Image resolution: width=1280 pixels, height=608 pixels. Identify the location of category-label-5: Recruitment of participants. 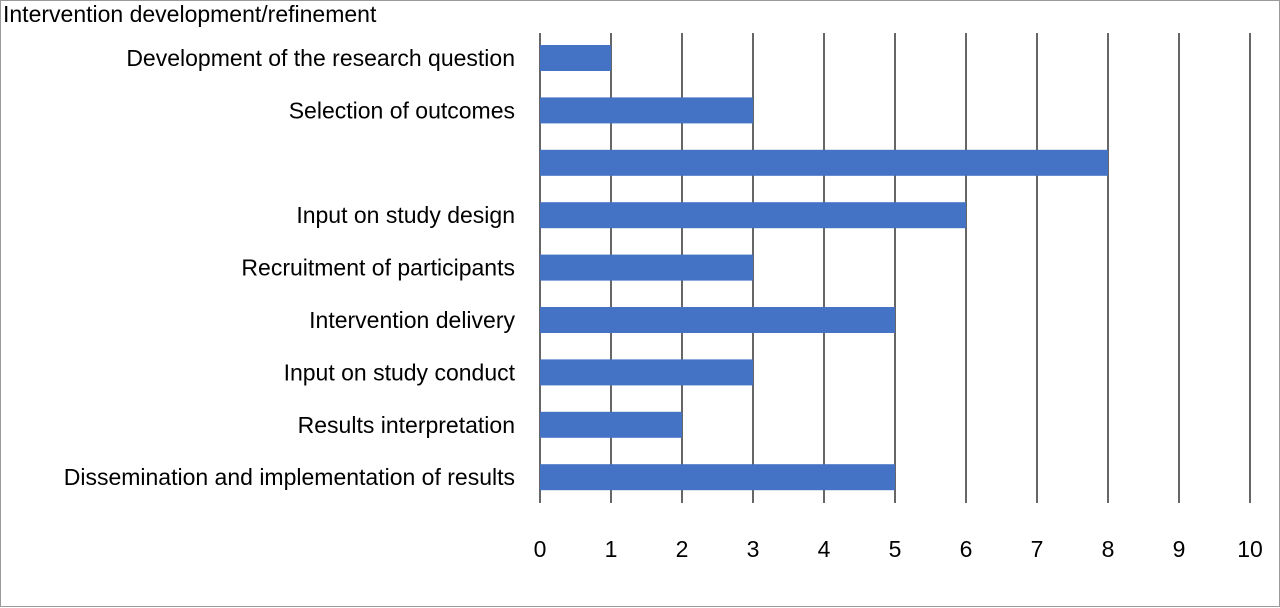
(378, 268).